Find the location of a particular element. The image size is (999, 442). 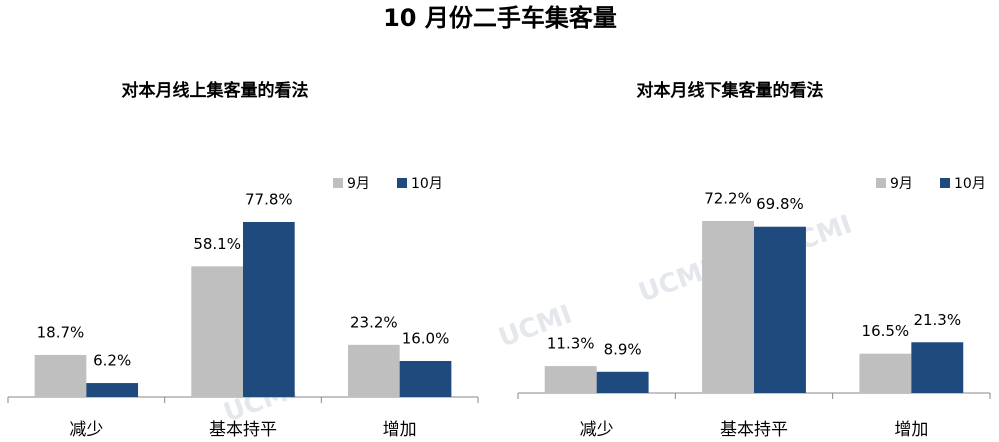

chart-title: 对本月线下集客量的看法 is located at coordinates (730, 90).